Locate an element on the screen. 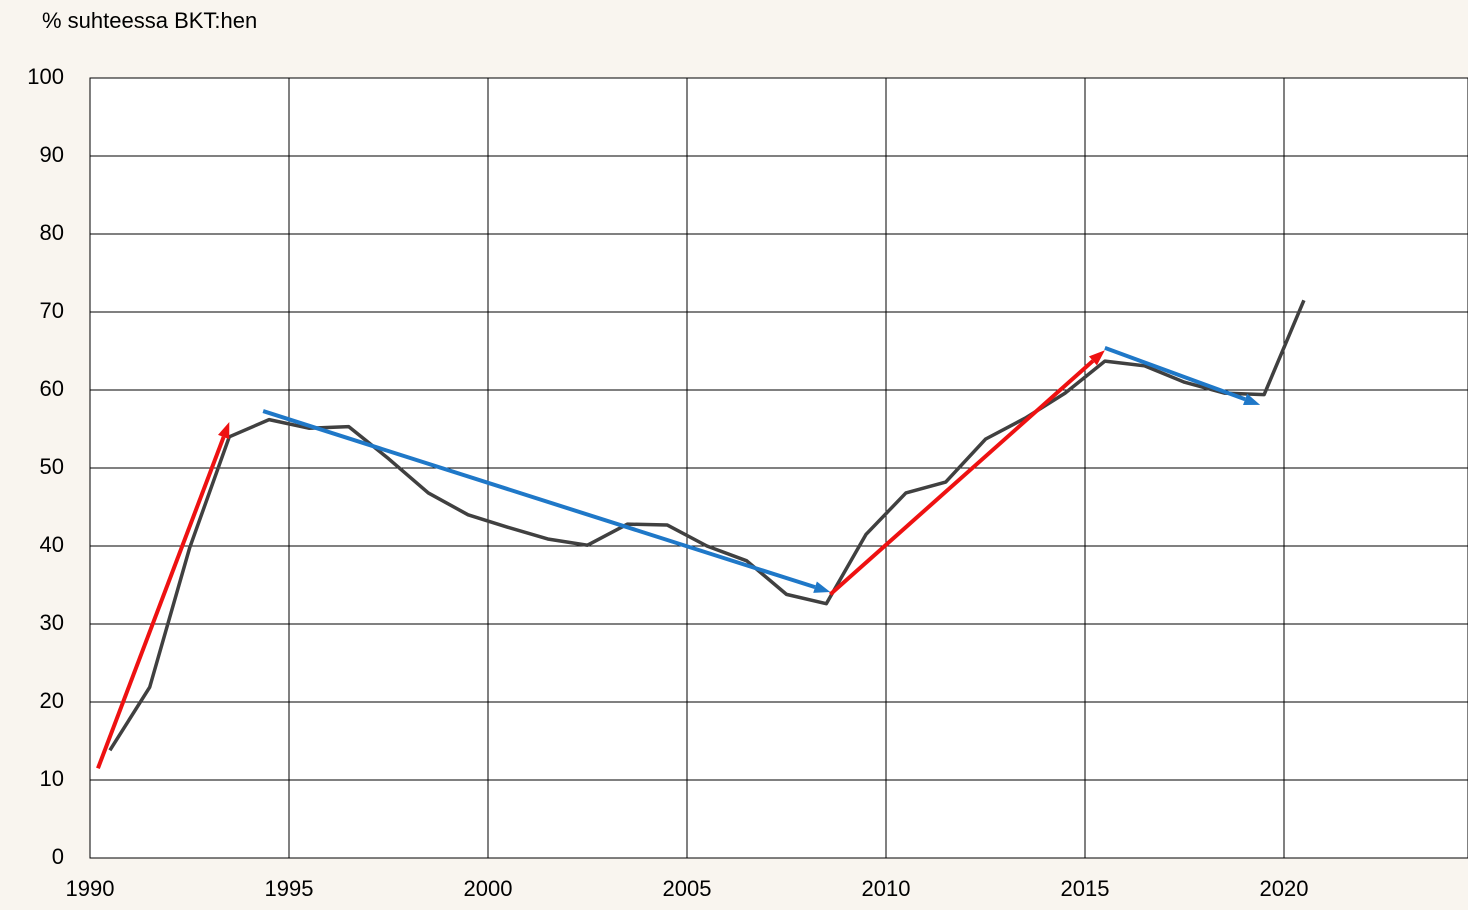 The width and height of the screenshot is (1468, 910). x-tick-label: 1995 is located at coordinates (289, 888).